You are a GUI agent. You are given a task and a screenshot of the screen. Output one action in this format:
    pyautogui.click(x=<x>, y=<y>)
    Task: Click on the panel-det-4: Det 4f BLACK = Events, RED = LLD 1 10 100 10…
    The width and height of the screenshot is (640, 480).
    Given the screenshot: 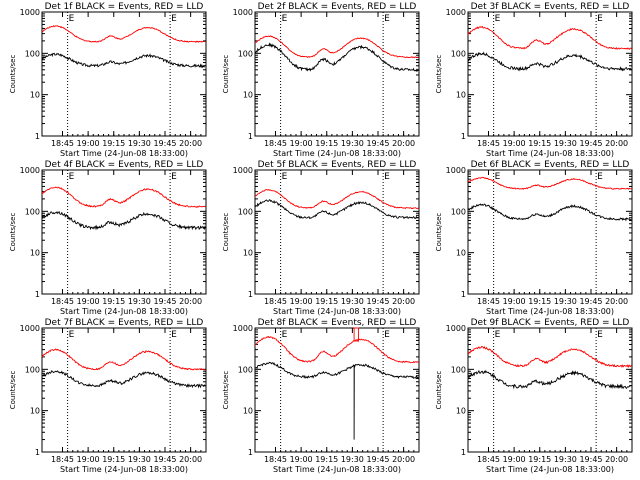 What is the action you would take?
    pyautogui.click(x=108, y=238)
    